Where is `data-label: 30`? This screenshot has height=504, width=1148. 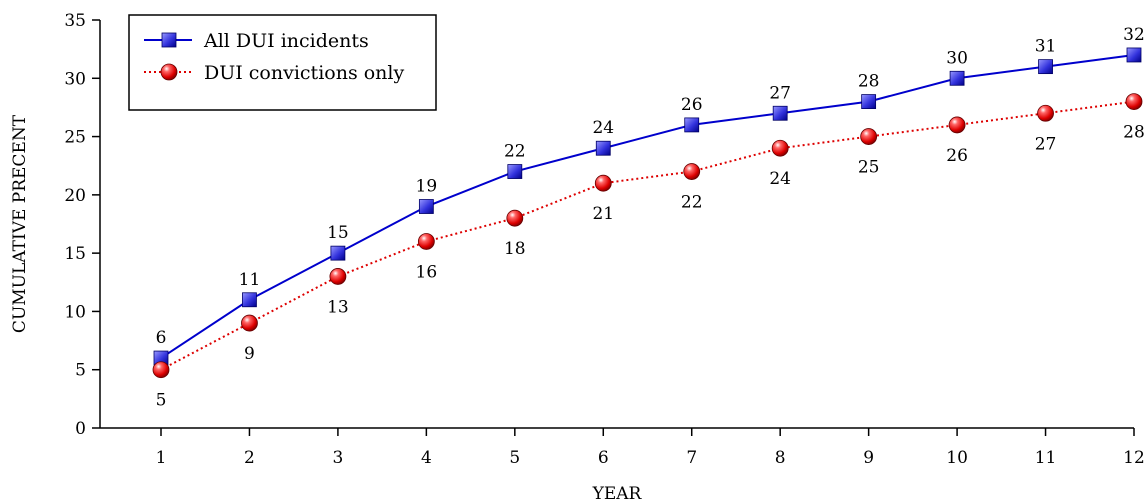
data-label: 30 is located at coordinates (957, 58).